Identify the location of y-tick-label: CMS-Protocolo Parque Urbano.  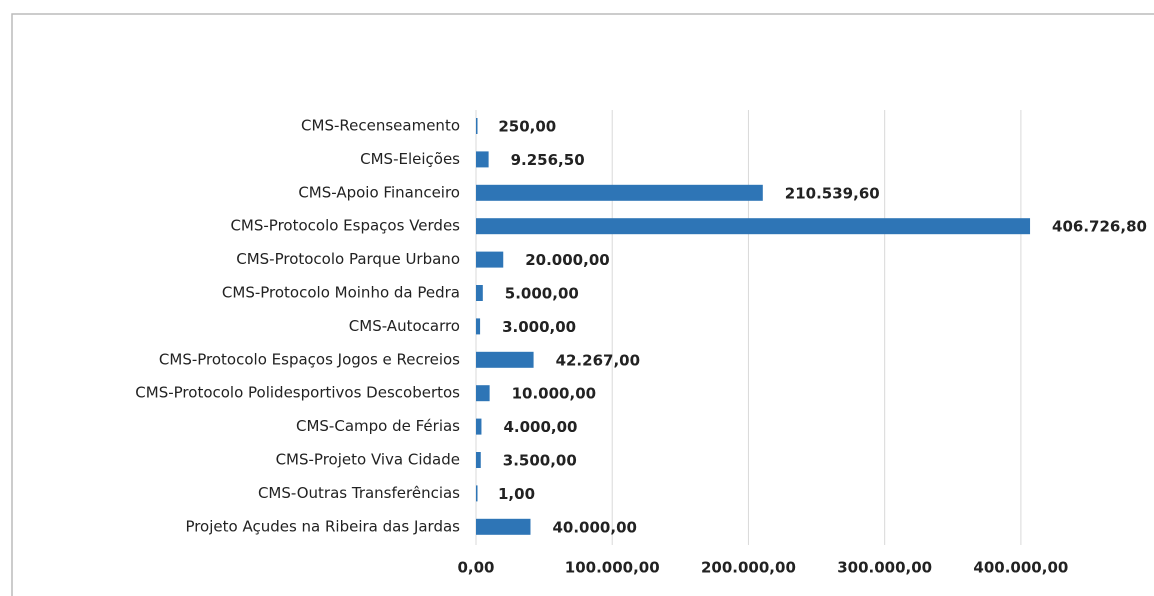
(348, 259).